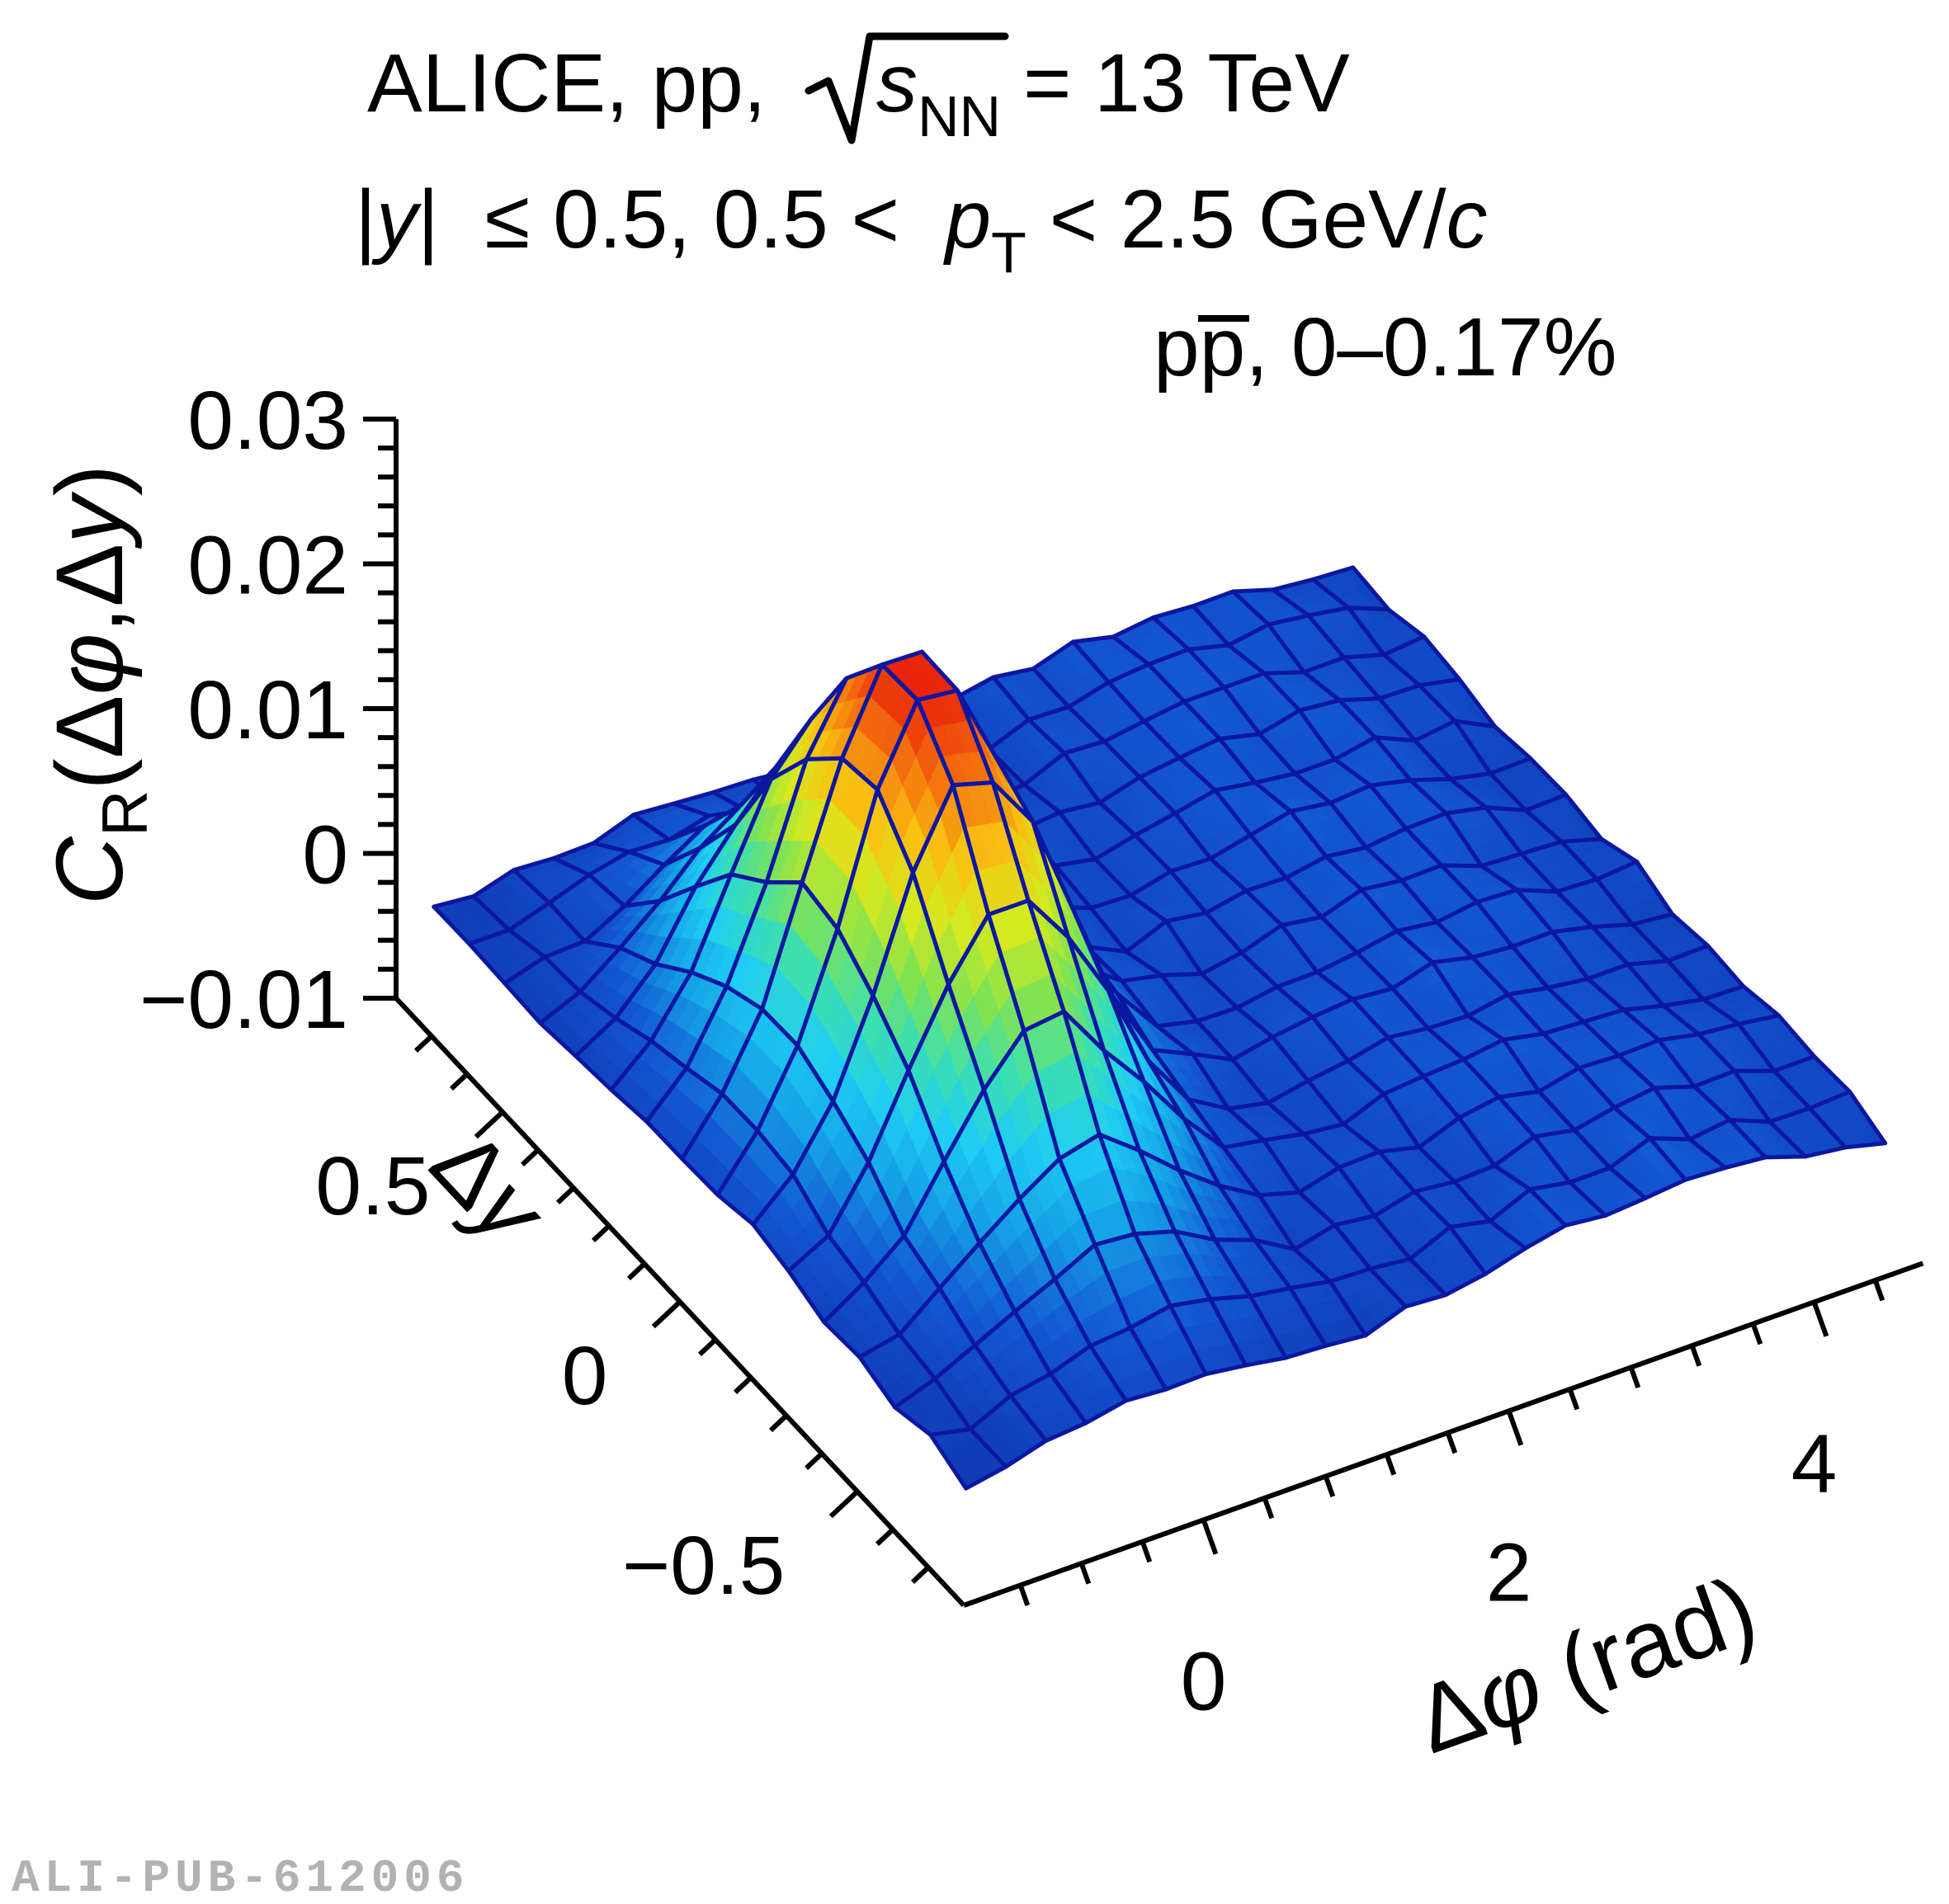  Describe the element at coordinates (241, 1878) in the screenshot. I see `watermark: ALI-PUB-612006` at that location.